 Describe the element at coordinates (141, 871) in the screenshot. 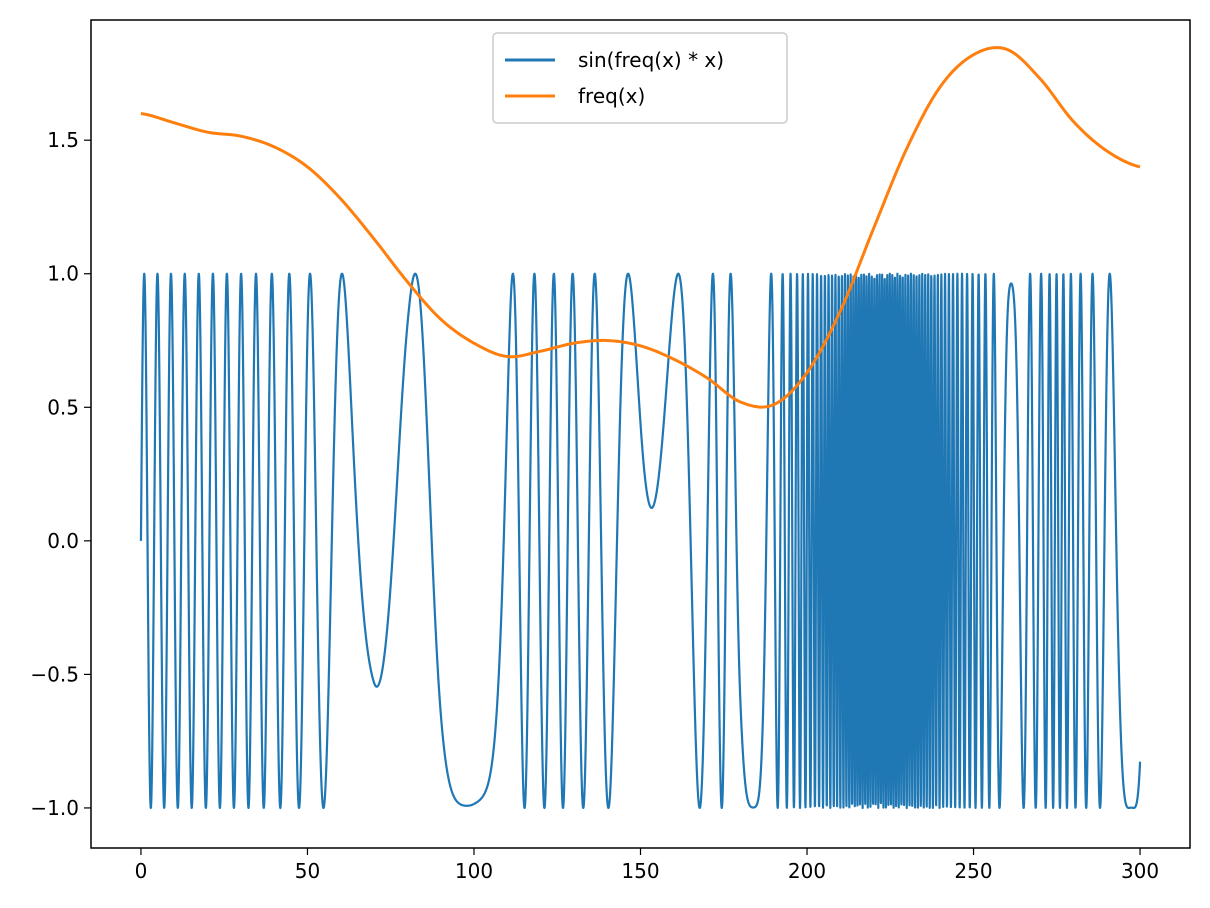

I see `x-tick-label: 0` at that location.